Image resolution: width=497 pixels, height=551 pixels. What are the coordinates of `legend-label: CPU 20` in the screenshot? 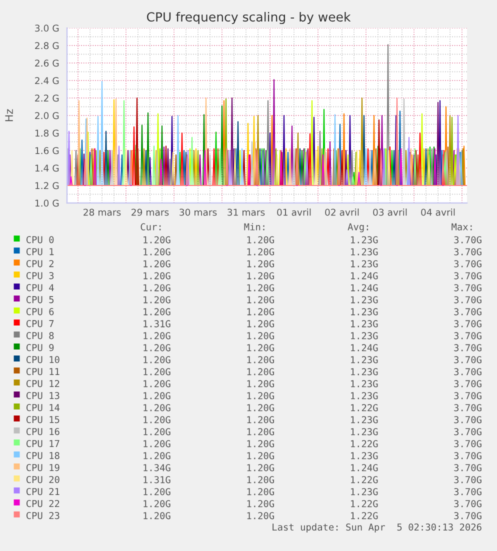 It's located at (43, 480).